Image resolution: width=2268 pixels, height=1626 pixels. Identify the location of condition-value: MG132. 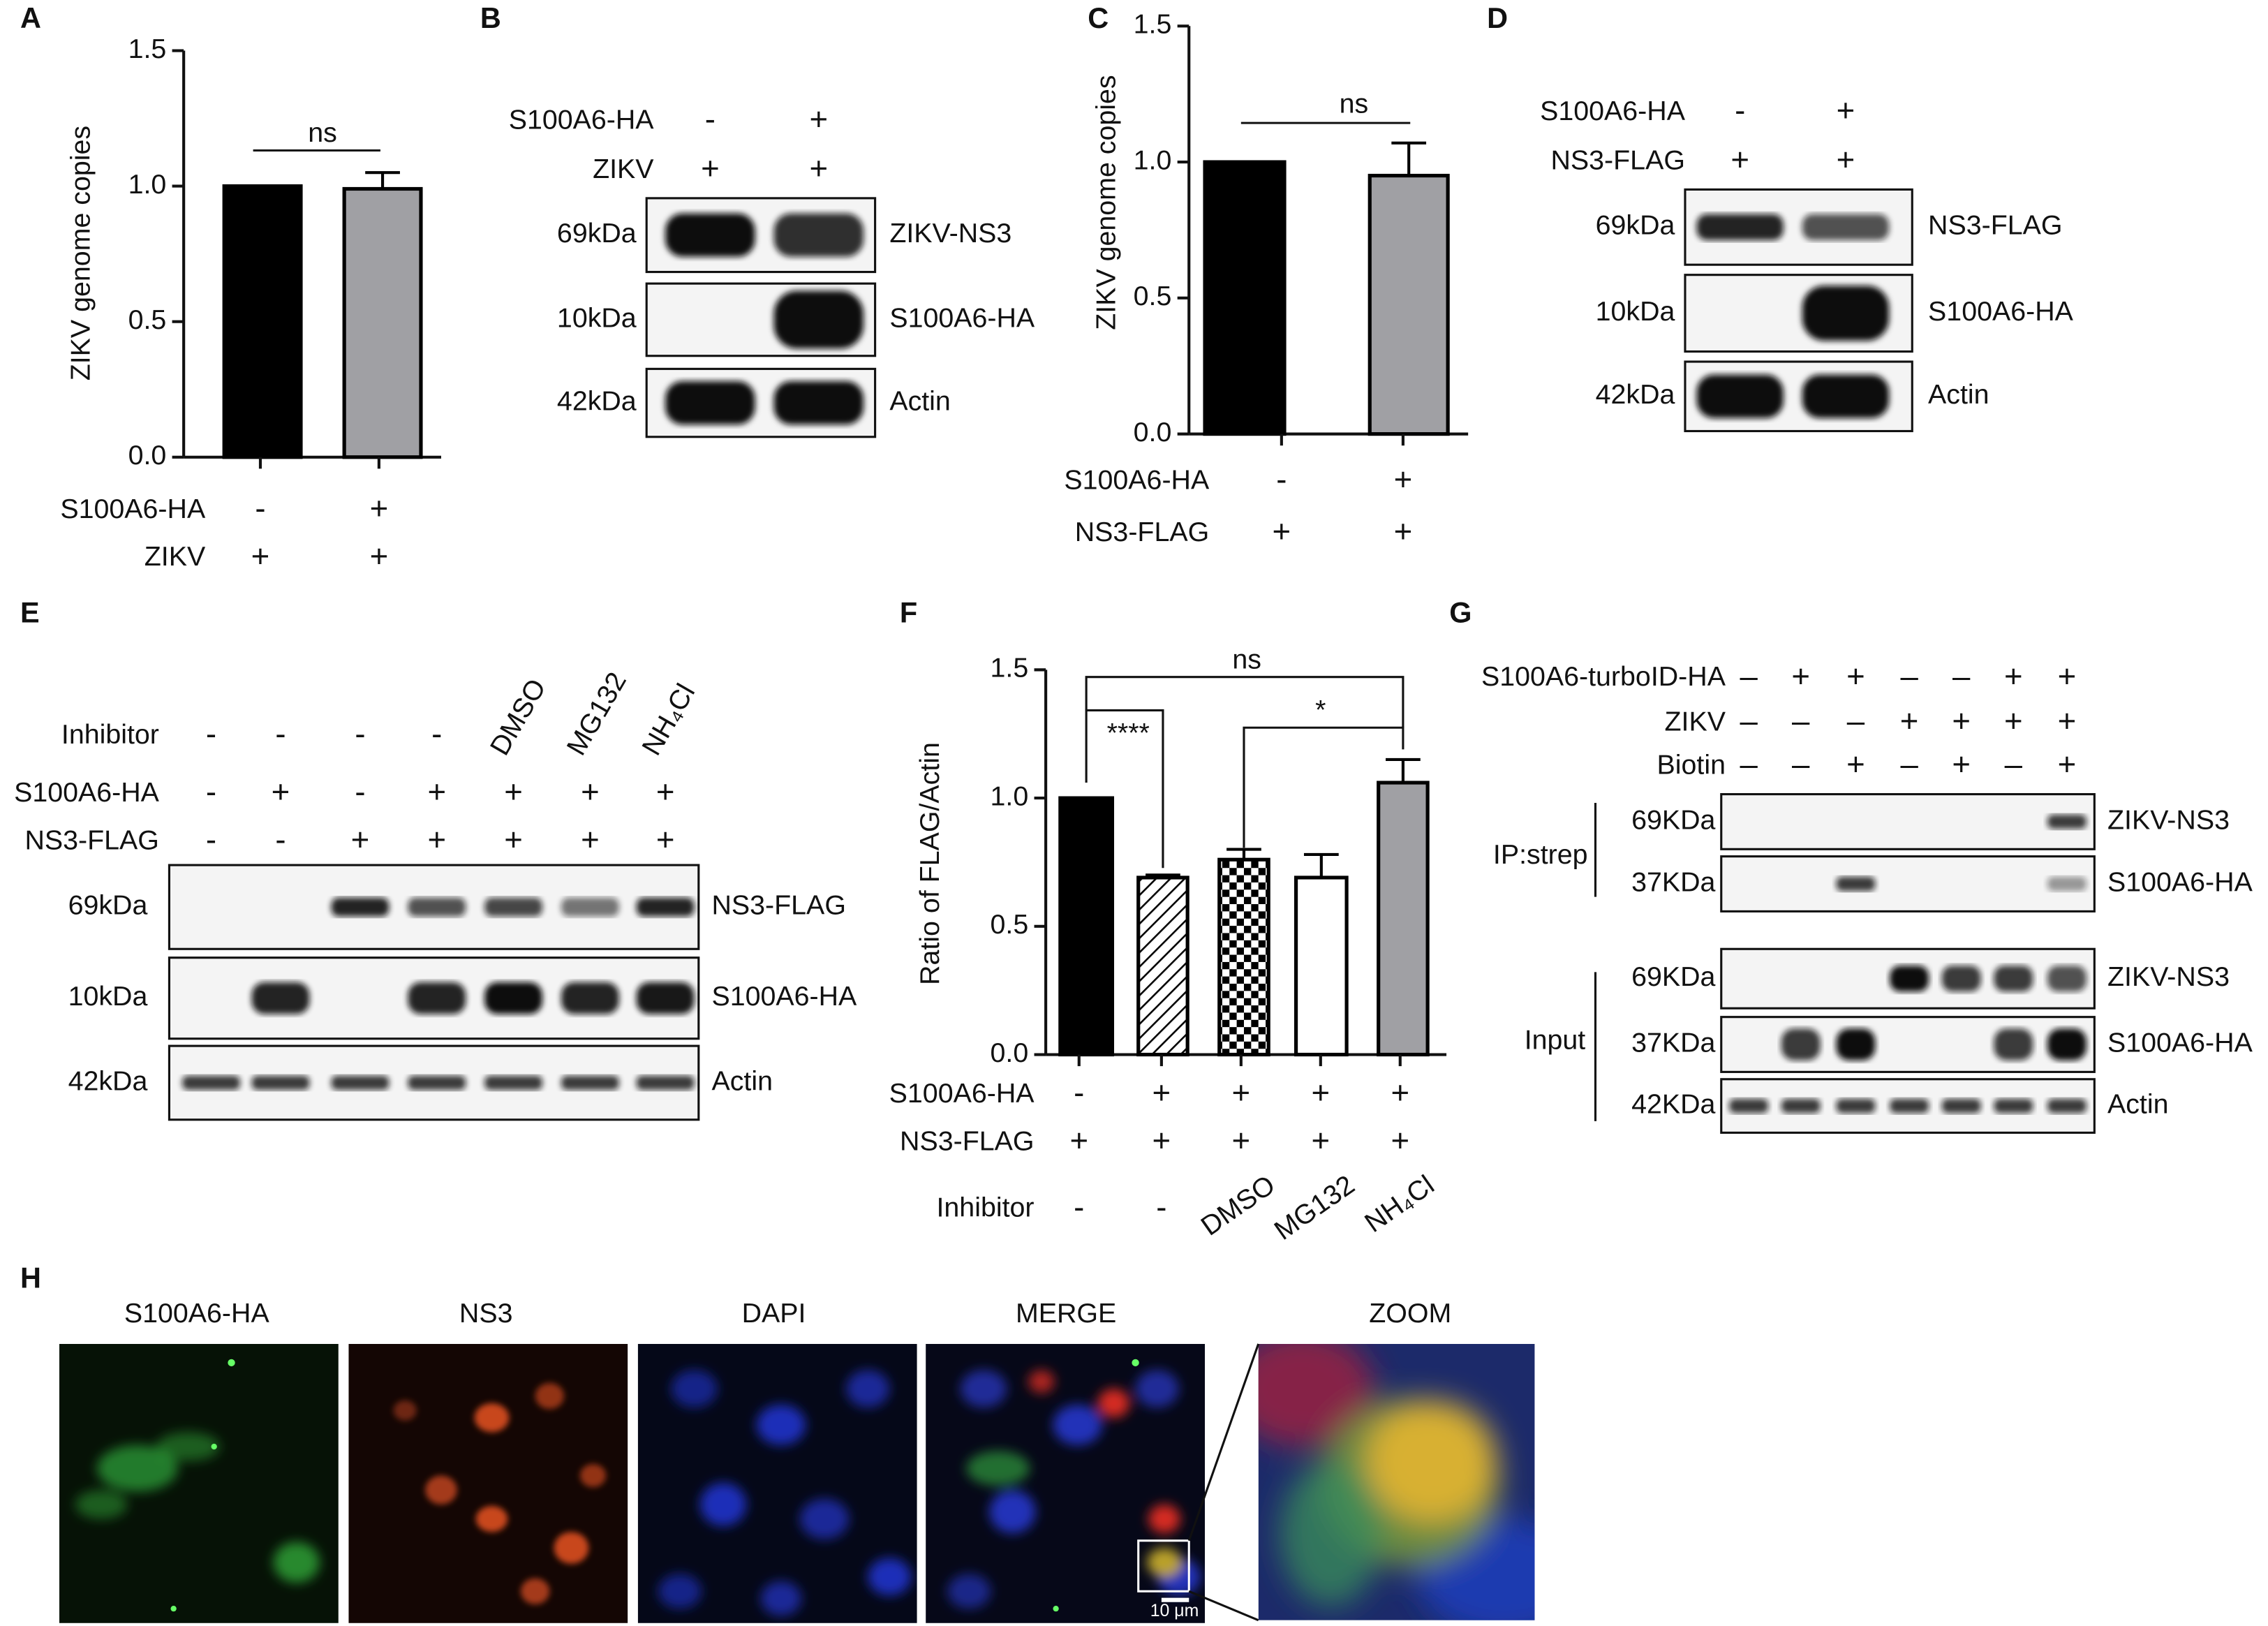
(596, 713).